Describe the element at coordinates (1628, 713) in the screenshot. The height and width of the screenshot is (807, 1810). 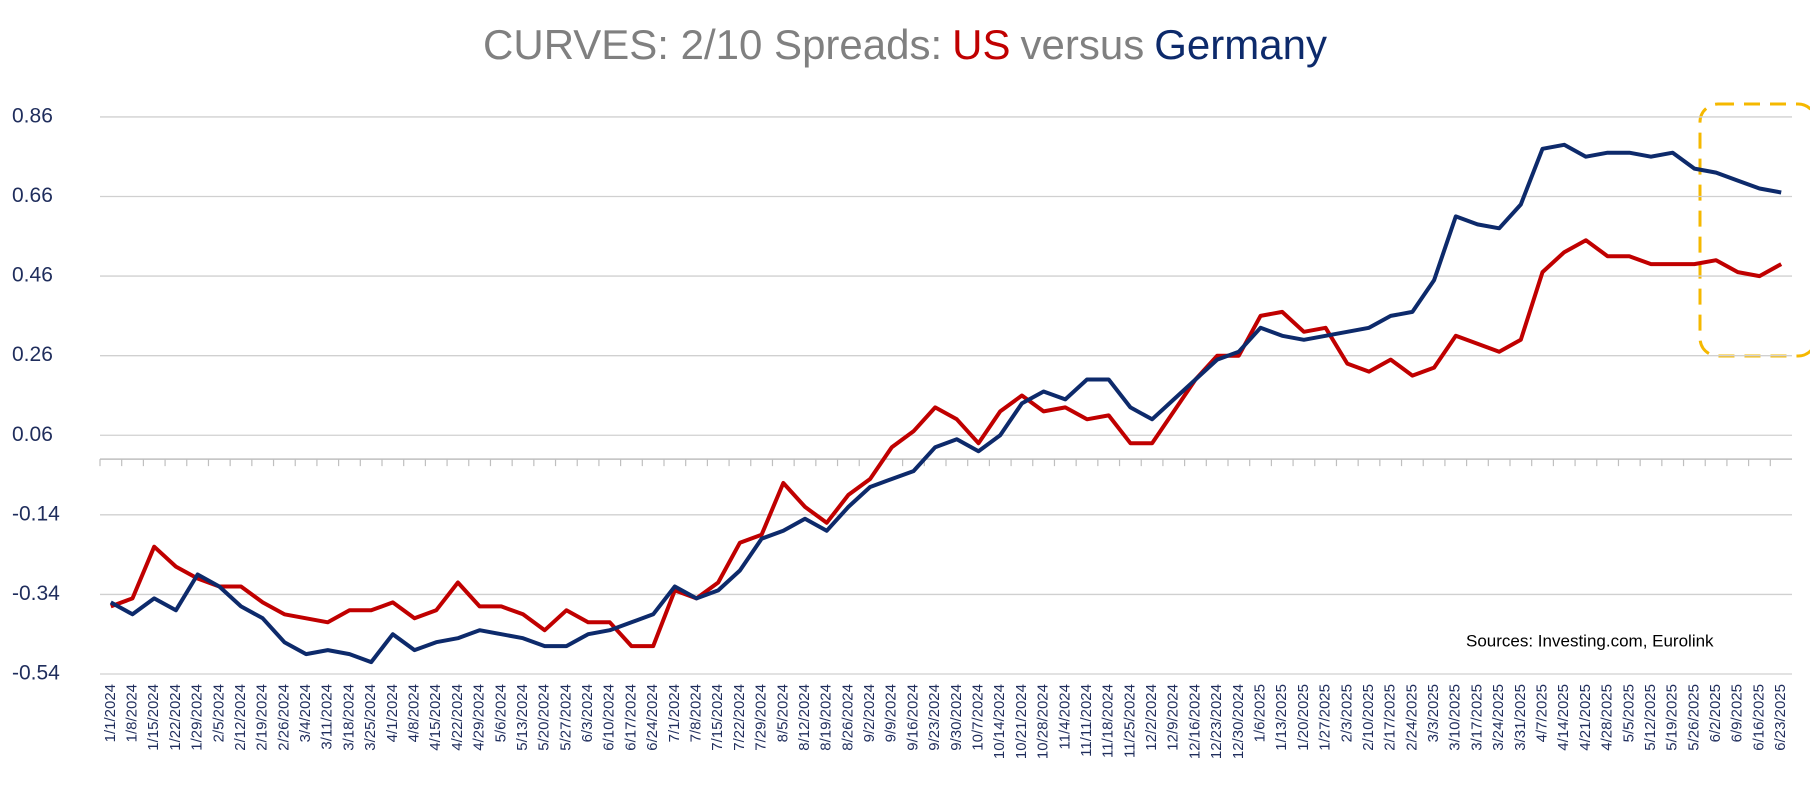
I see `x-tick-label: 5/5/2025` at that location.